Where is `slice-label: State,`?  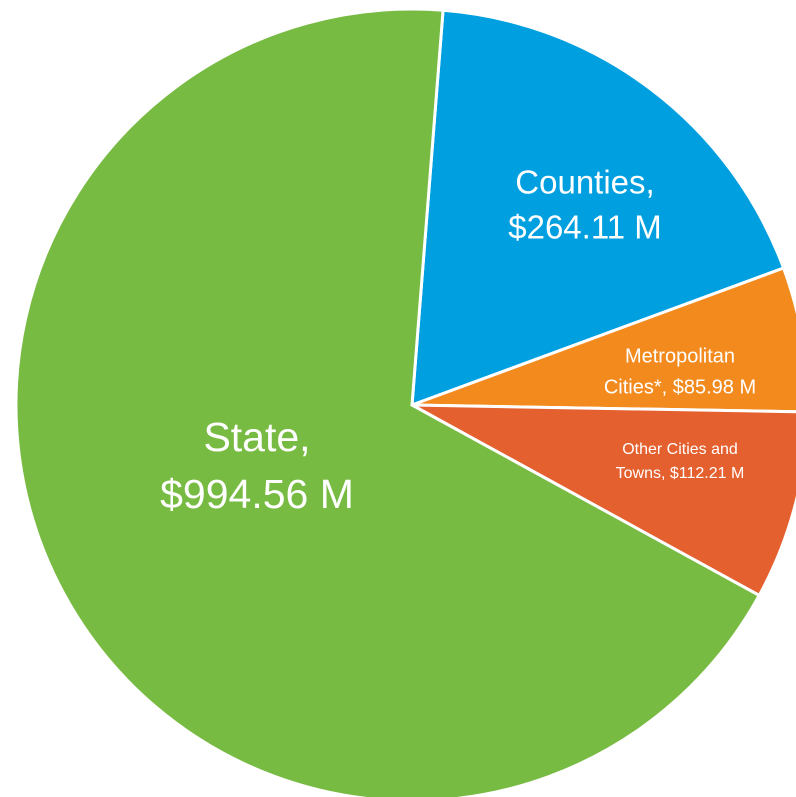 slice-label: State, is located at coordinates (256, 437).